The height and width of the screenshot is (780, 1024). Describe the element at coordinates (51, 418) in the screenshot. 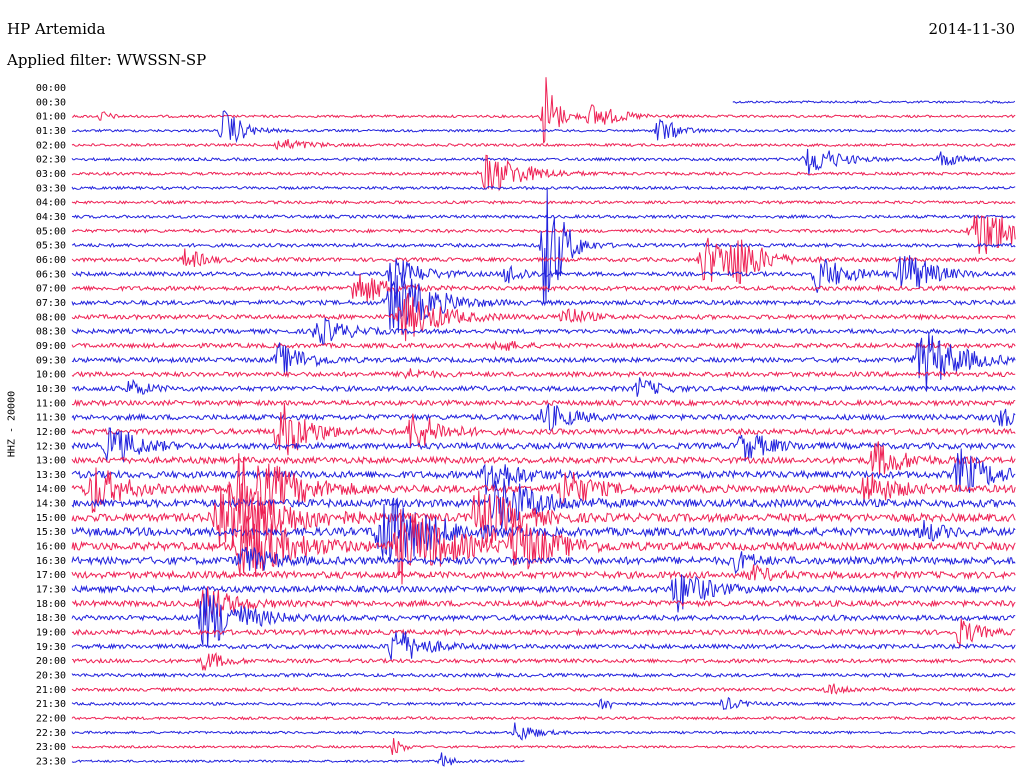

I see `row-time-label: 11:30` at that location.